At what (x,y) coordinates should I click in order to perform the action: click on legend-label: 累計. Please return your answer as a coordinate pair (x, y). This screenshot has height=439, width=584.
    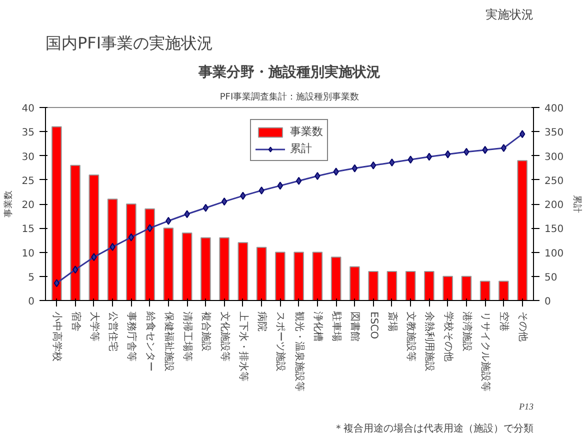
    Looking at the image, I should click on (301, 148).